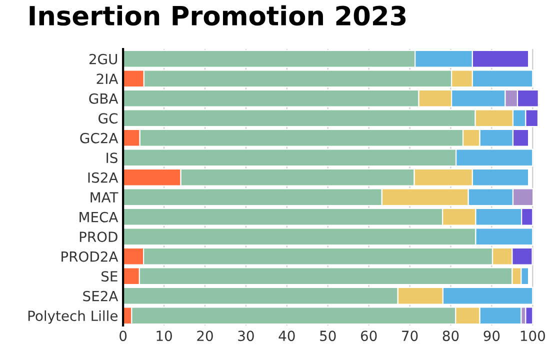 The height and width of the screenshot is (350, 547). I want to click on chart-title: Insertion Promotion 2023, so click(218, 15).